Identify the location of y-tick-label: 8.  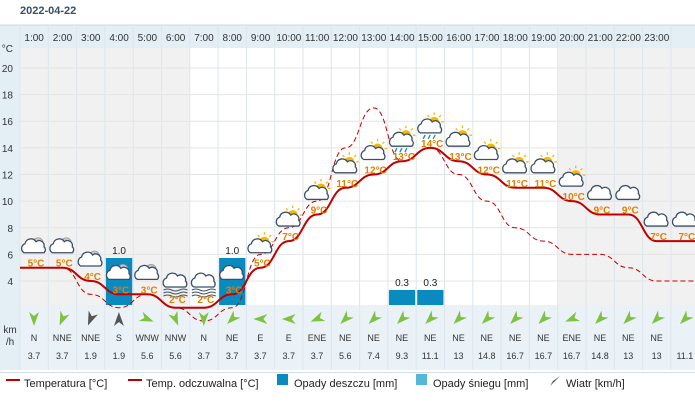
(10, 229).